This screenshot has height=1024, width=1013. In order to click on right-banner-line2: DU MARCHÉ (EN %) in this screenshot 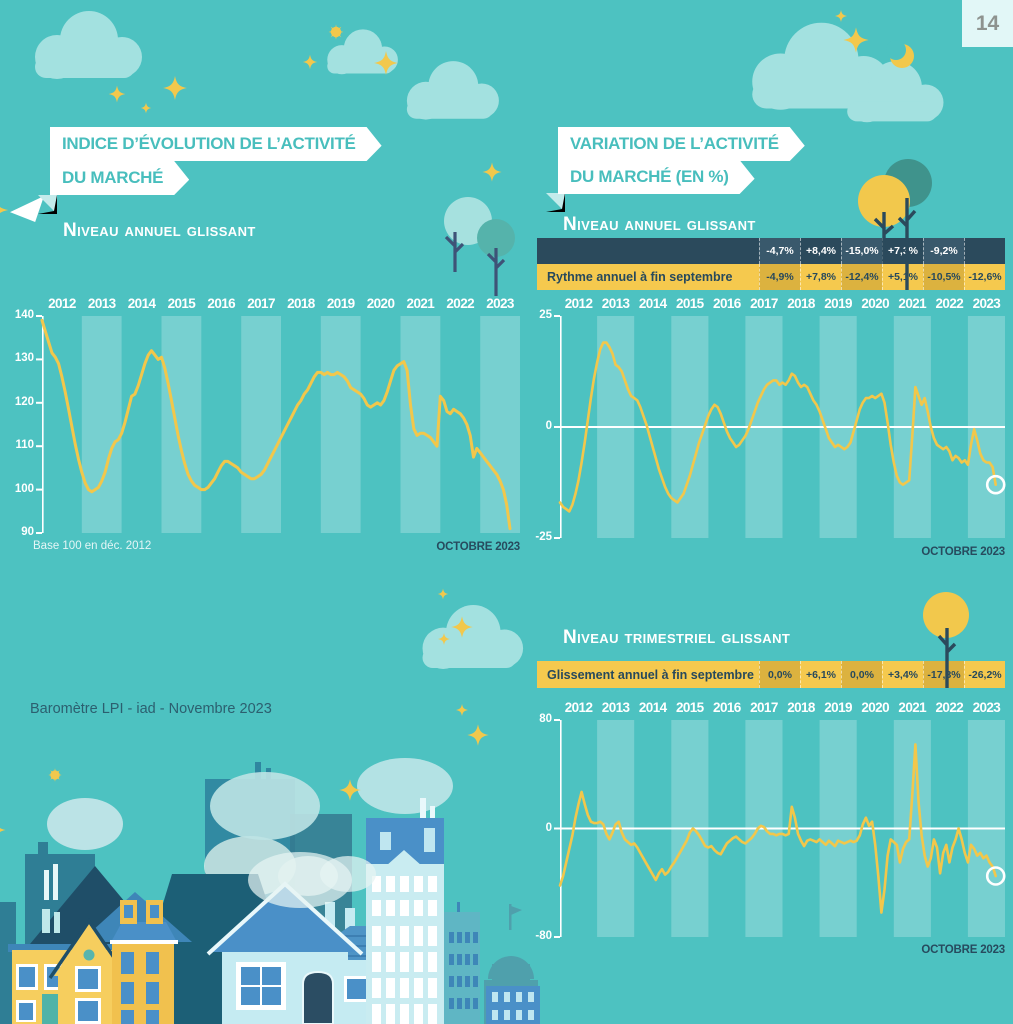, I will do `click(656, 177)`.